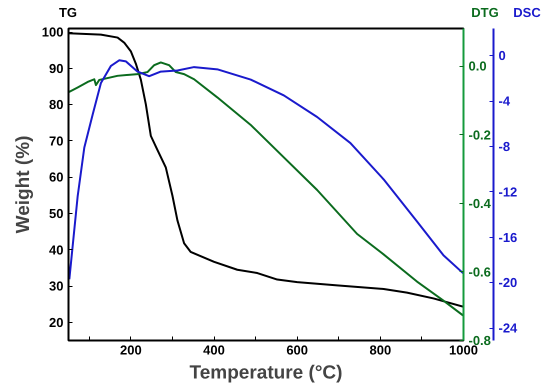  What do you see at coordinates (214, 350) in the screenshot?
I see `x-tick-label: 400` at bounding box center [214, 350].